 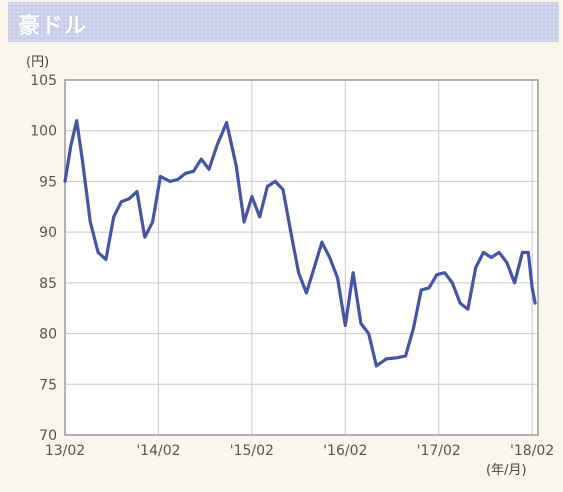 What do you see at coordinates (48, 436) in the screenshot?
I see `y-tick-label: 70` at bounding box center [48, 436].